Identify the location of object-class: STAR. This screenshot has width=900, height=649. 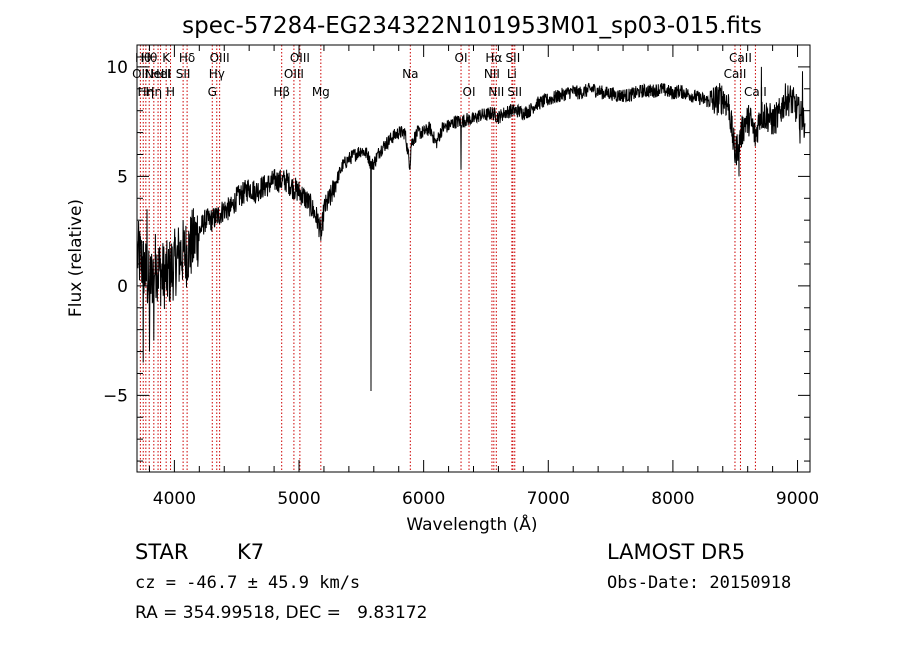
(162, 552).